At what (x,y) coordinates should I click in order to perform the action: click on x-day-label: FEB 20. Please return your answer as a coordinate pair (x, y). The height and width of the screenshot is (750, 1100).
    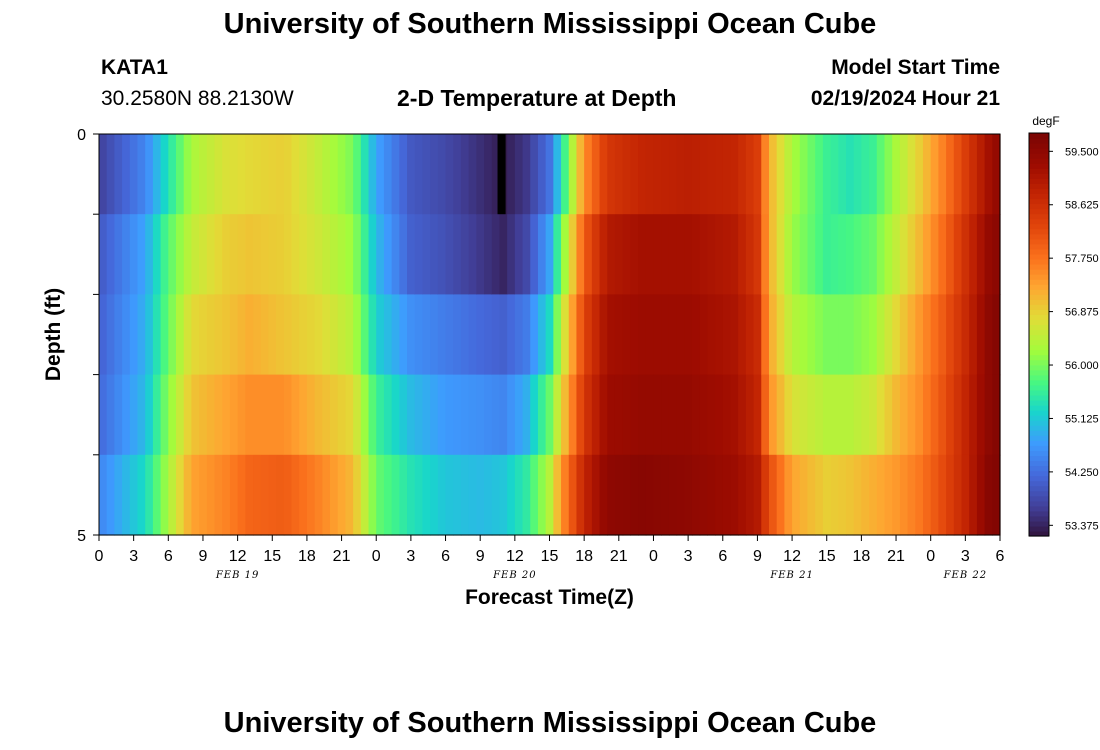
    Looking at the image, I should click on (514, 575).